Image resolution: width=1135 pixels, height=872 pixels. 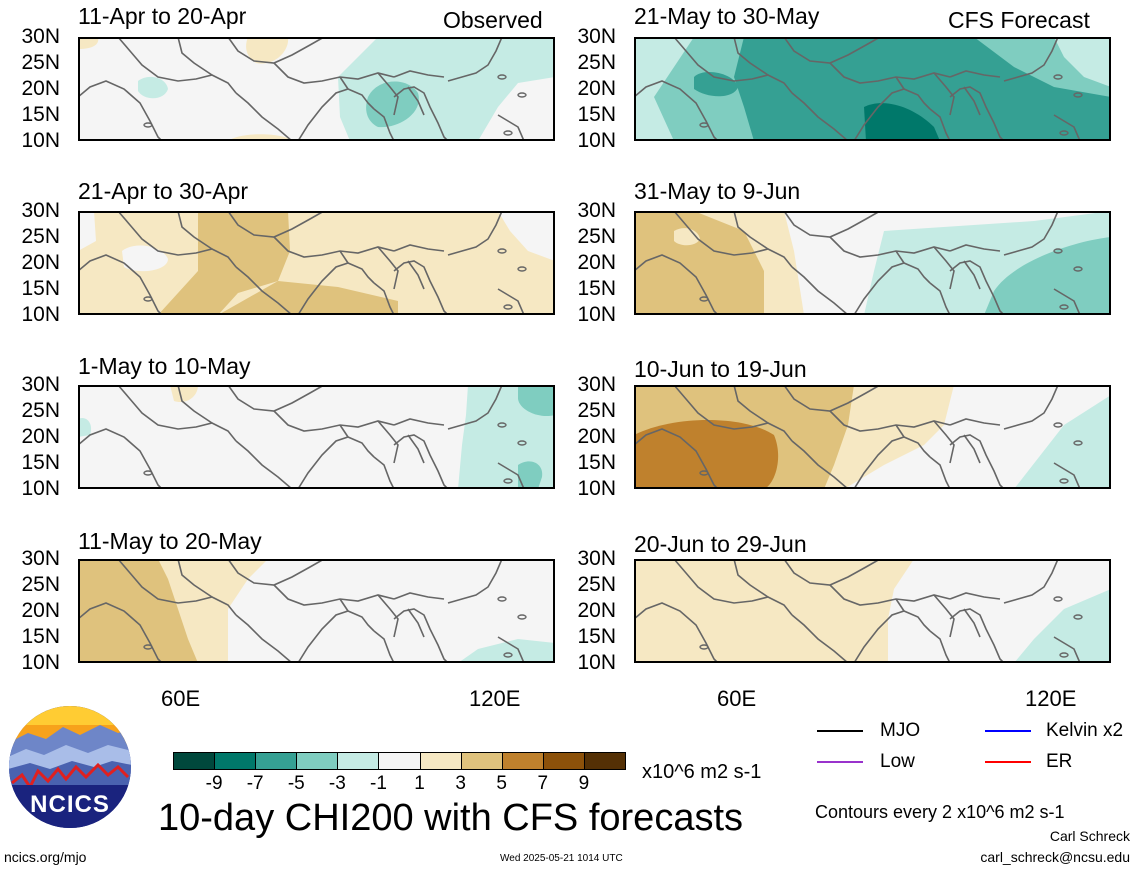 I want to click on panel-title-2: 21-Apr to 30-Apr, so click(x=163, y=191).